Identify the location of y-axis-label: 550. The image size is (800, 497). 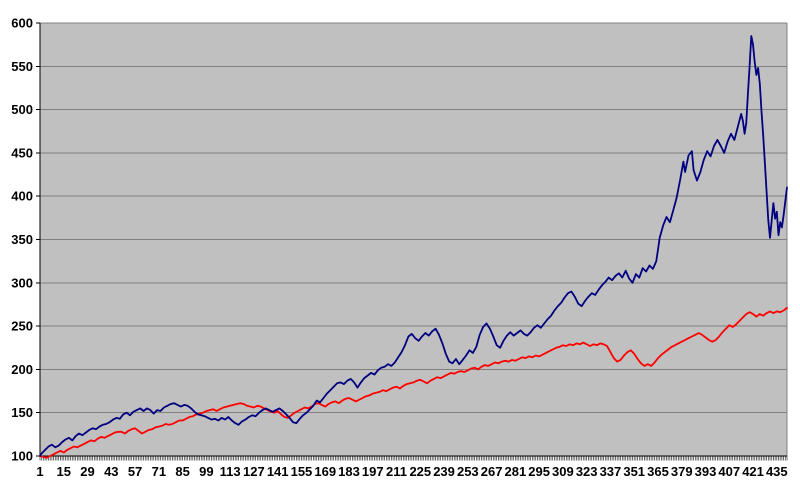
(22, 66).